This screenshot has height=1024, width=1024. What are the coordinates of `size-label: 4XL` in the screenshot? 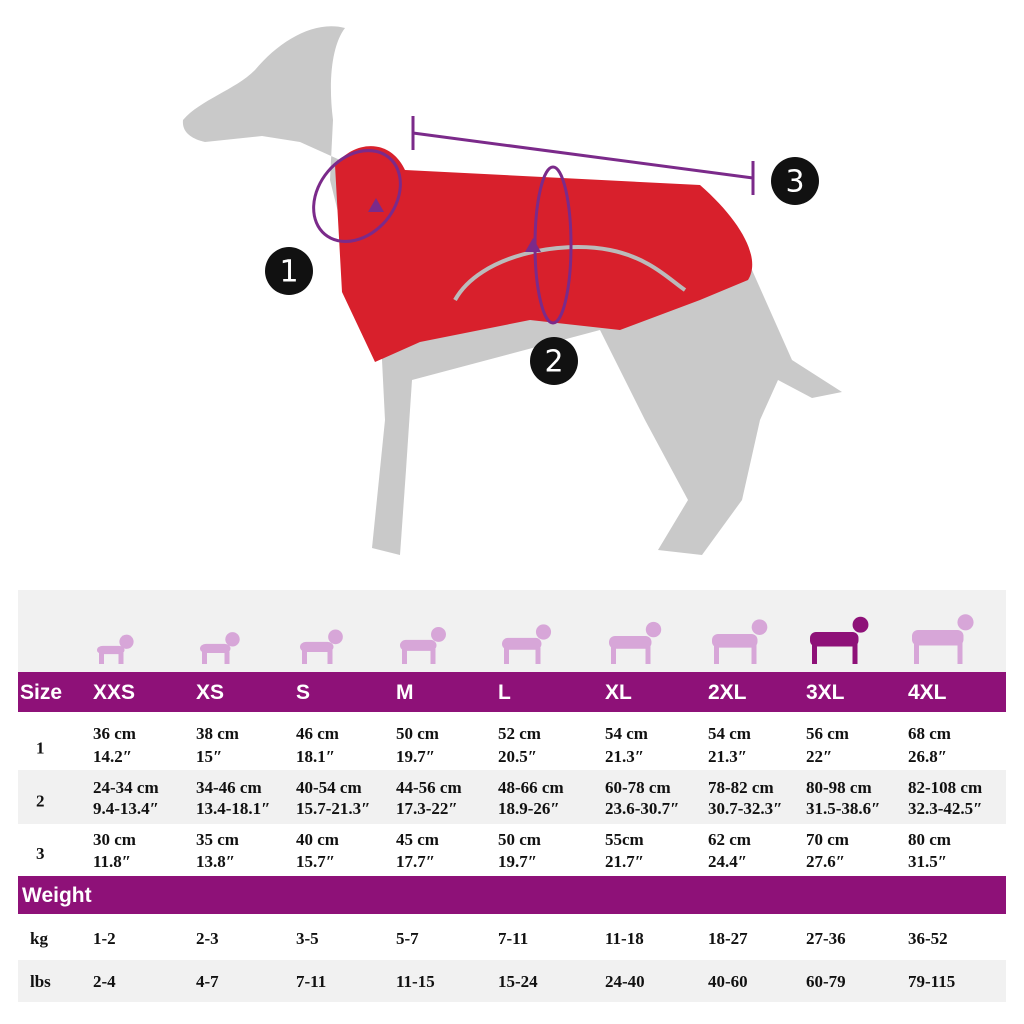 It's located at (927, 692).